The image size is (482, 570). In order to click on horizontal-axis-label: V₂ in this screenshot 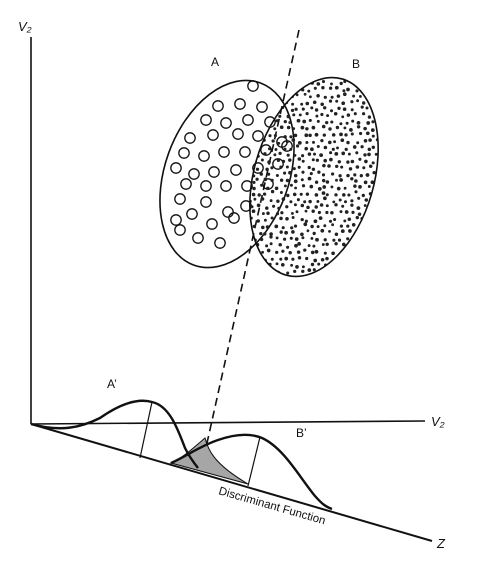, I will do `click(438, 421)`.